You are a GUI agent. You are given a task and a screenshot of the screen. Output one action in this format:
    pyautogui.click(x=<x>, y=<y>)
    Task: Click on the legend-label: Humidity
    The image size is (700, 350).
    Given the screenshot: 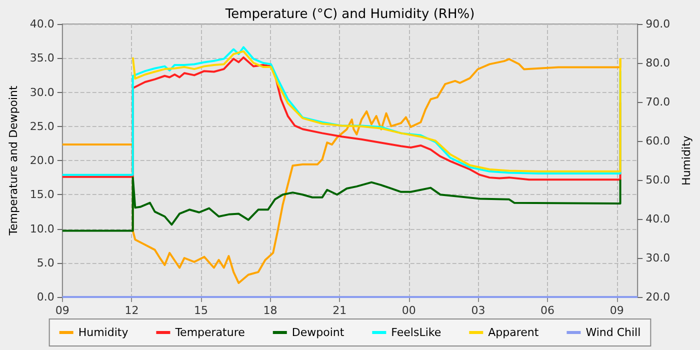 What is the action you would take?
    pyautogui.click(x=103, y=332)
    